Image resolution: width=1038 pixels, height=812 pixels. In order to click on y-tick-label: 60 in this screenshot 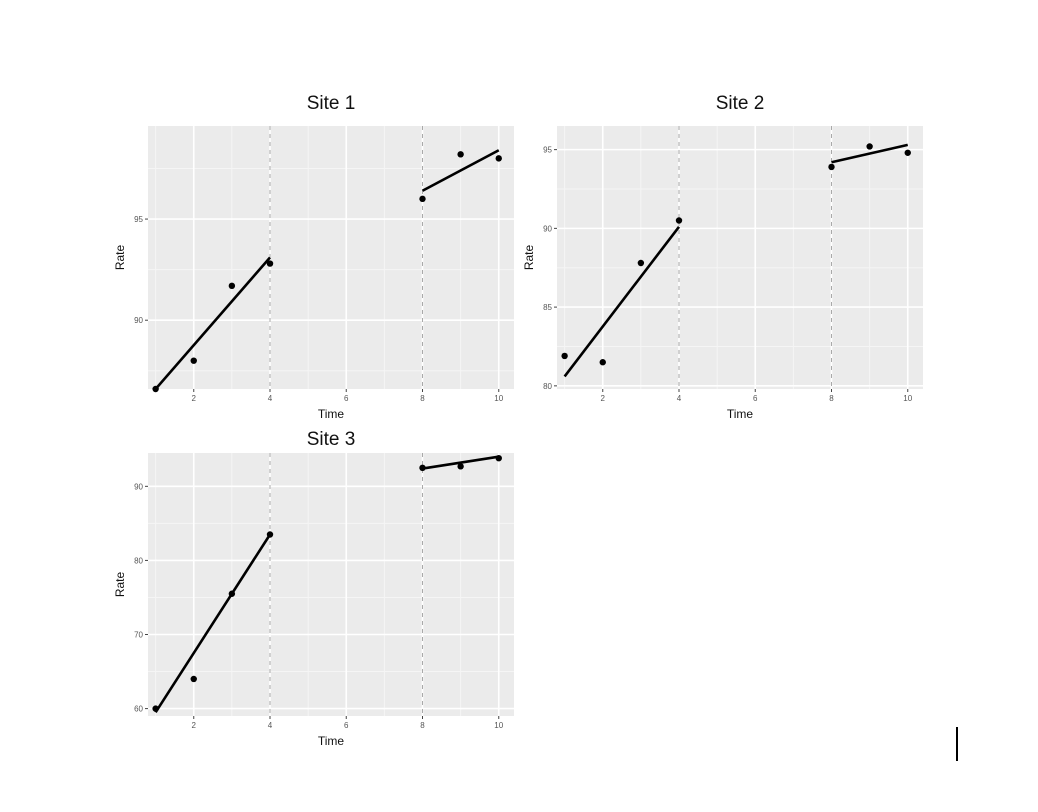, I will do `click(138, 709)`.